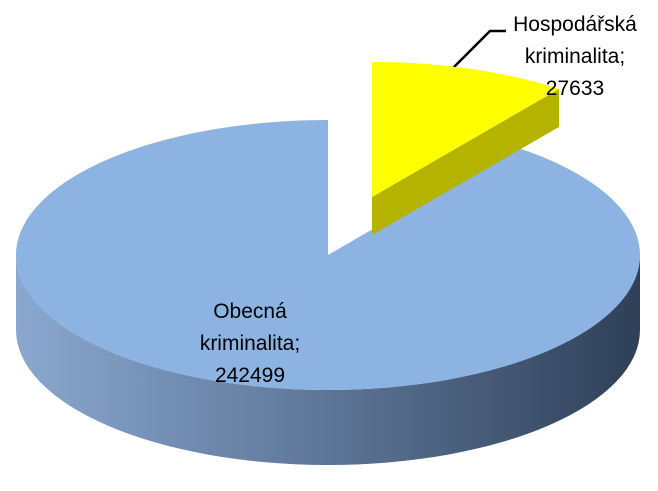  I want to click on pie-slice-side, so click(466, 161).